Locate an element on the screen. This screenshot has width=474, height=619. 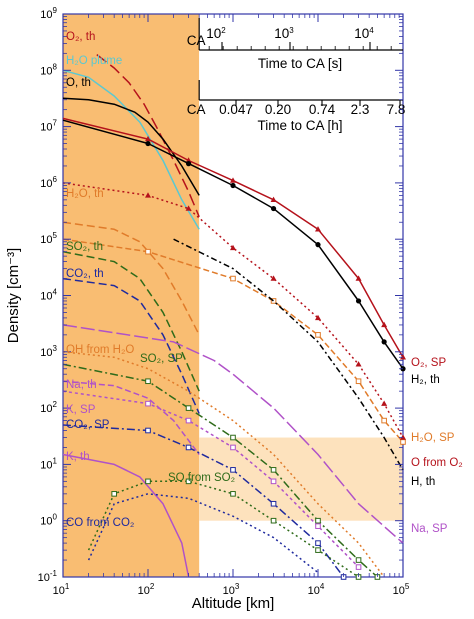
y-tick-label: 10² is located at coordinates (48, 407).